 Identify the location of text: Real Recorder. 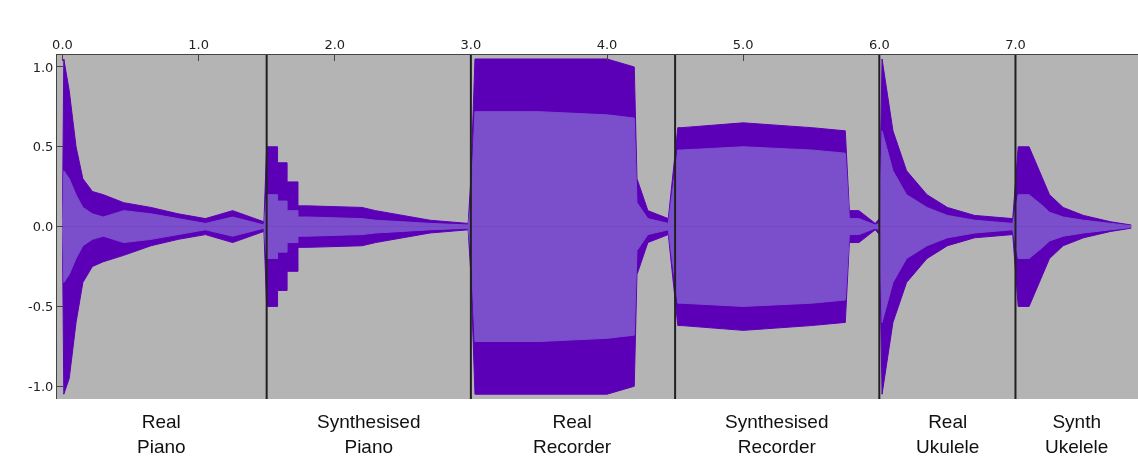
(572, 434).